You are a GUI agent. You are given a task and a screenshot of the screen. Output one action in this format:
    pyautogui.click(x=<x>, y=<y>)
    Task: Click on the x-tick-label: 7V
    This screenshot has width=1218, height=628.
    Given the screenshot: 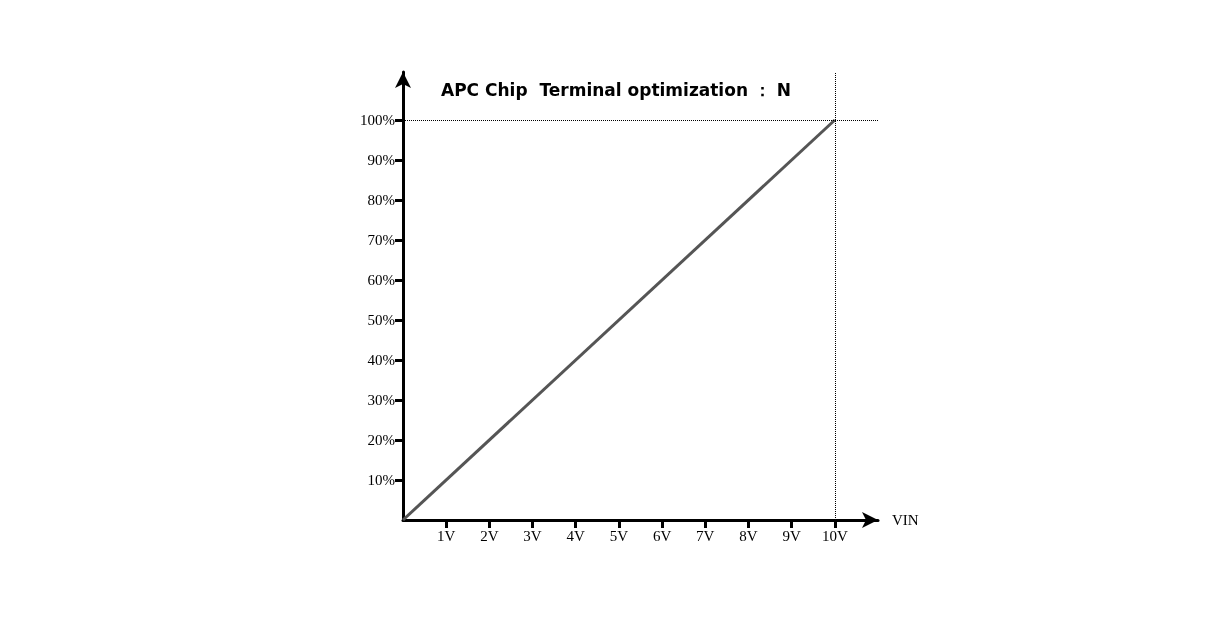 What is the action you would take?
    pyautogui.click(x=705, y=535)
    